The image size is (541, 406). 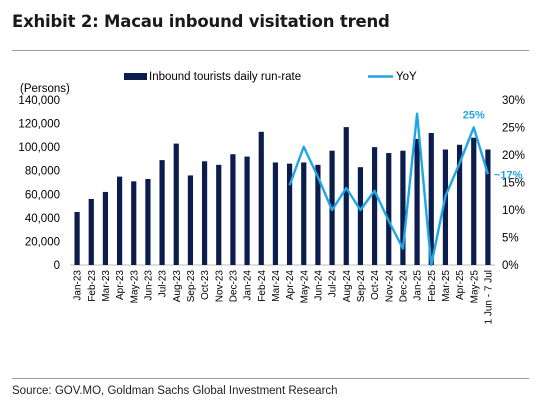 What do you see at coordinates (474, 116) in the screenshot?
I see `annotation-peak: 25%` at bounding box center [474, 116].